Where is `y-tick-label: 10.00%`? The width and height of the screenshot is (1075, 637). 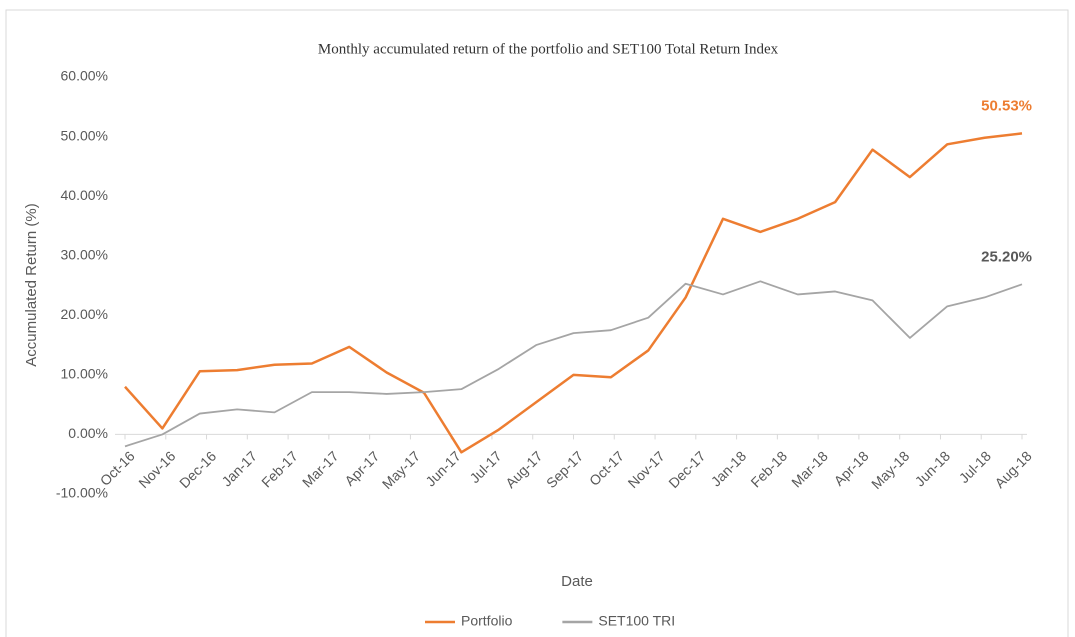
y-tick-label: 10.00% is located at coordinates (84, 374).